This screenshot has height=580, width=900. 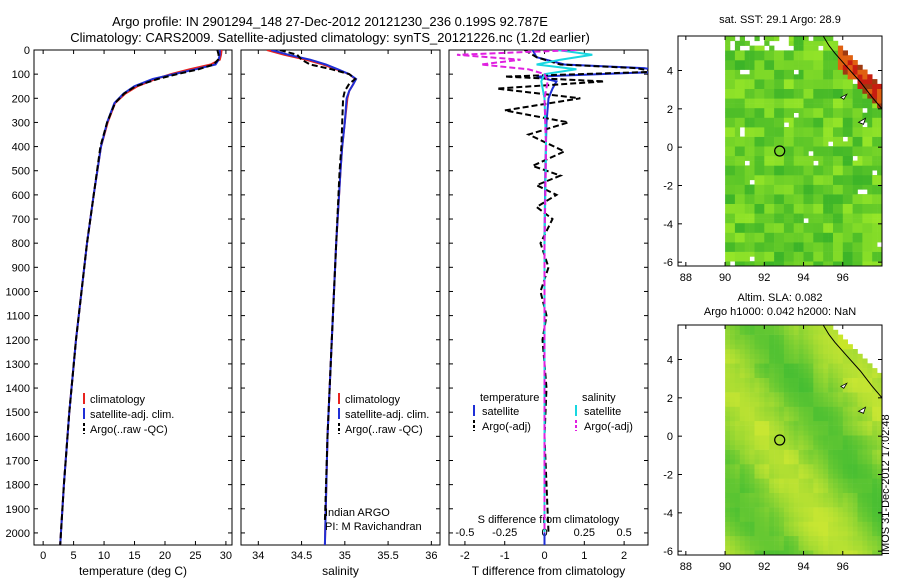 What do you see at coordinates (18, 317) in the screenshot?
I see `depth-tick-label: 1100` at bounding box center [18, 317].